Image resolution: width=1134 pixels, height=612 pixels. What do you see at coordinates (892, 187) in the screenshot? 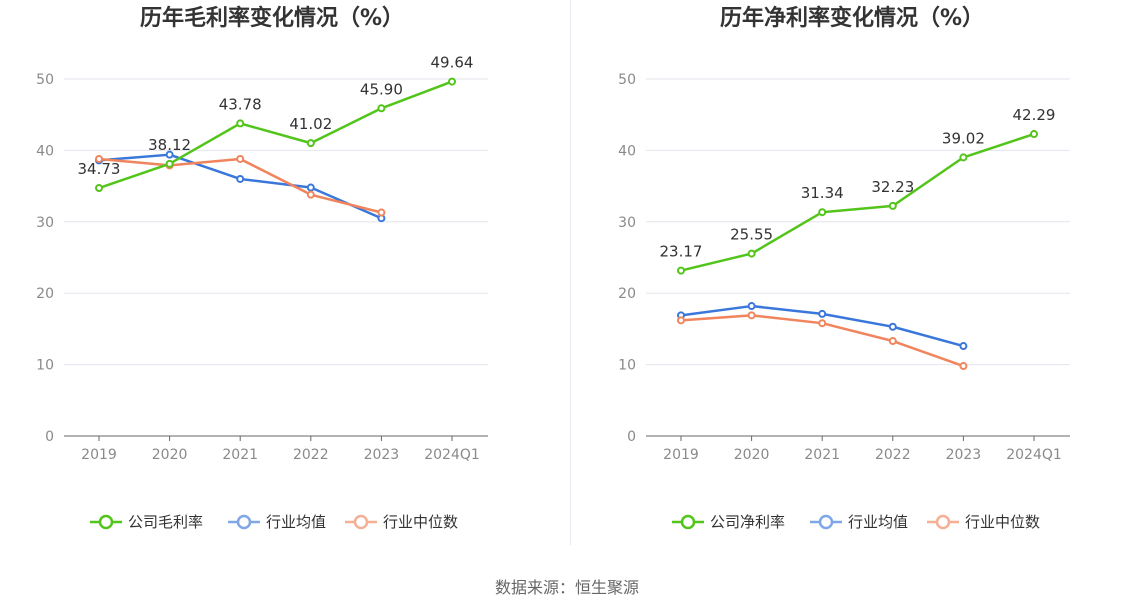
I see `data-label: 32.23` at bounding box center [892, 187].